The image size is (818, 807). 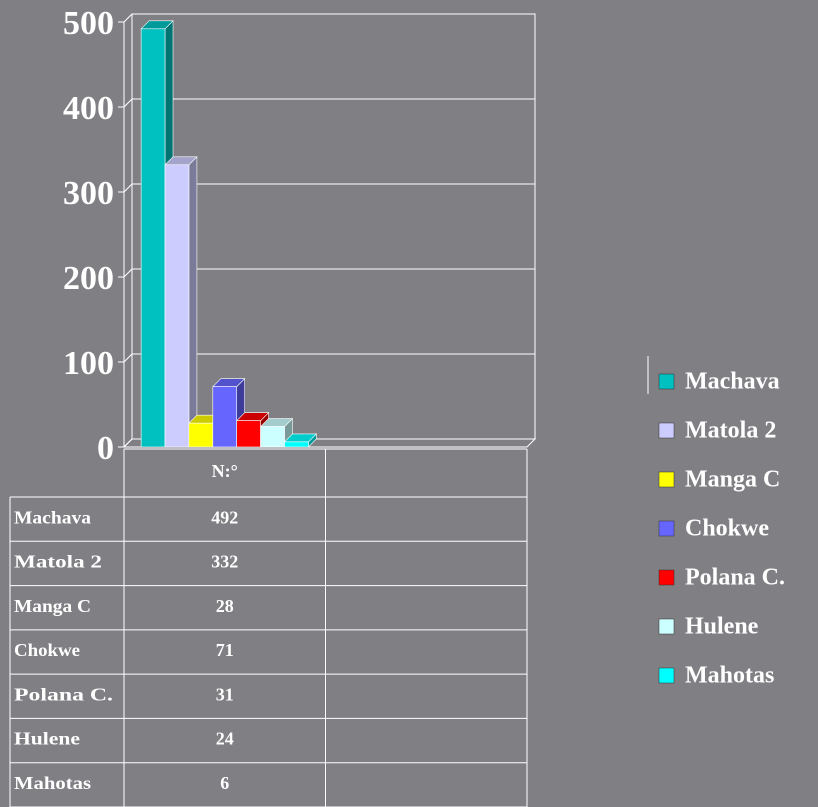 I want to click on table-row-label: Mahotas, so click(x=52, y=783).